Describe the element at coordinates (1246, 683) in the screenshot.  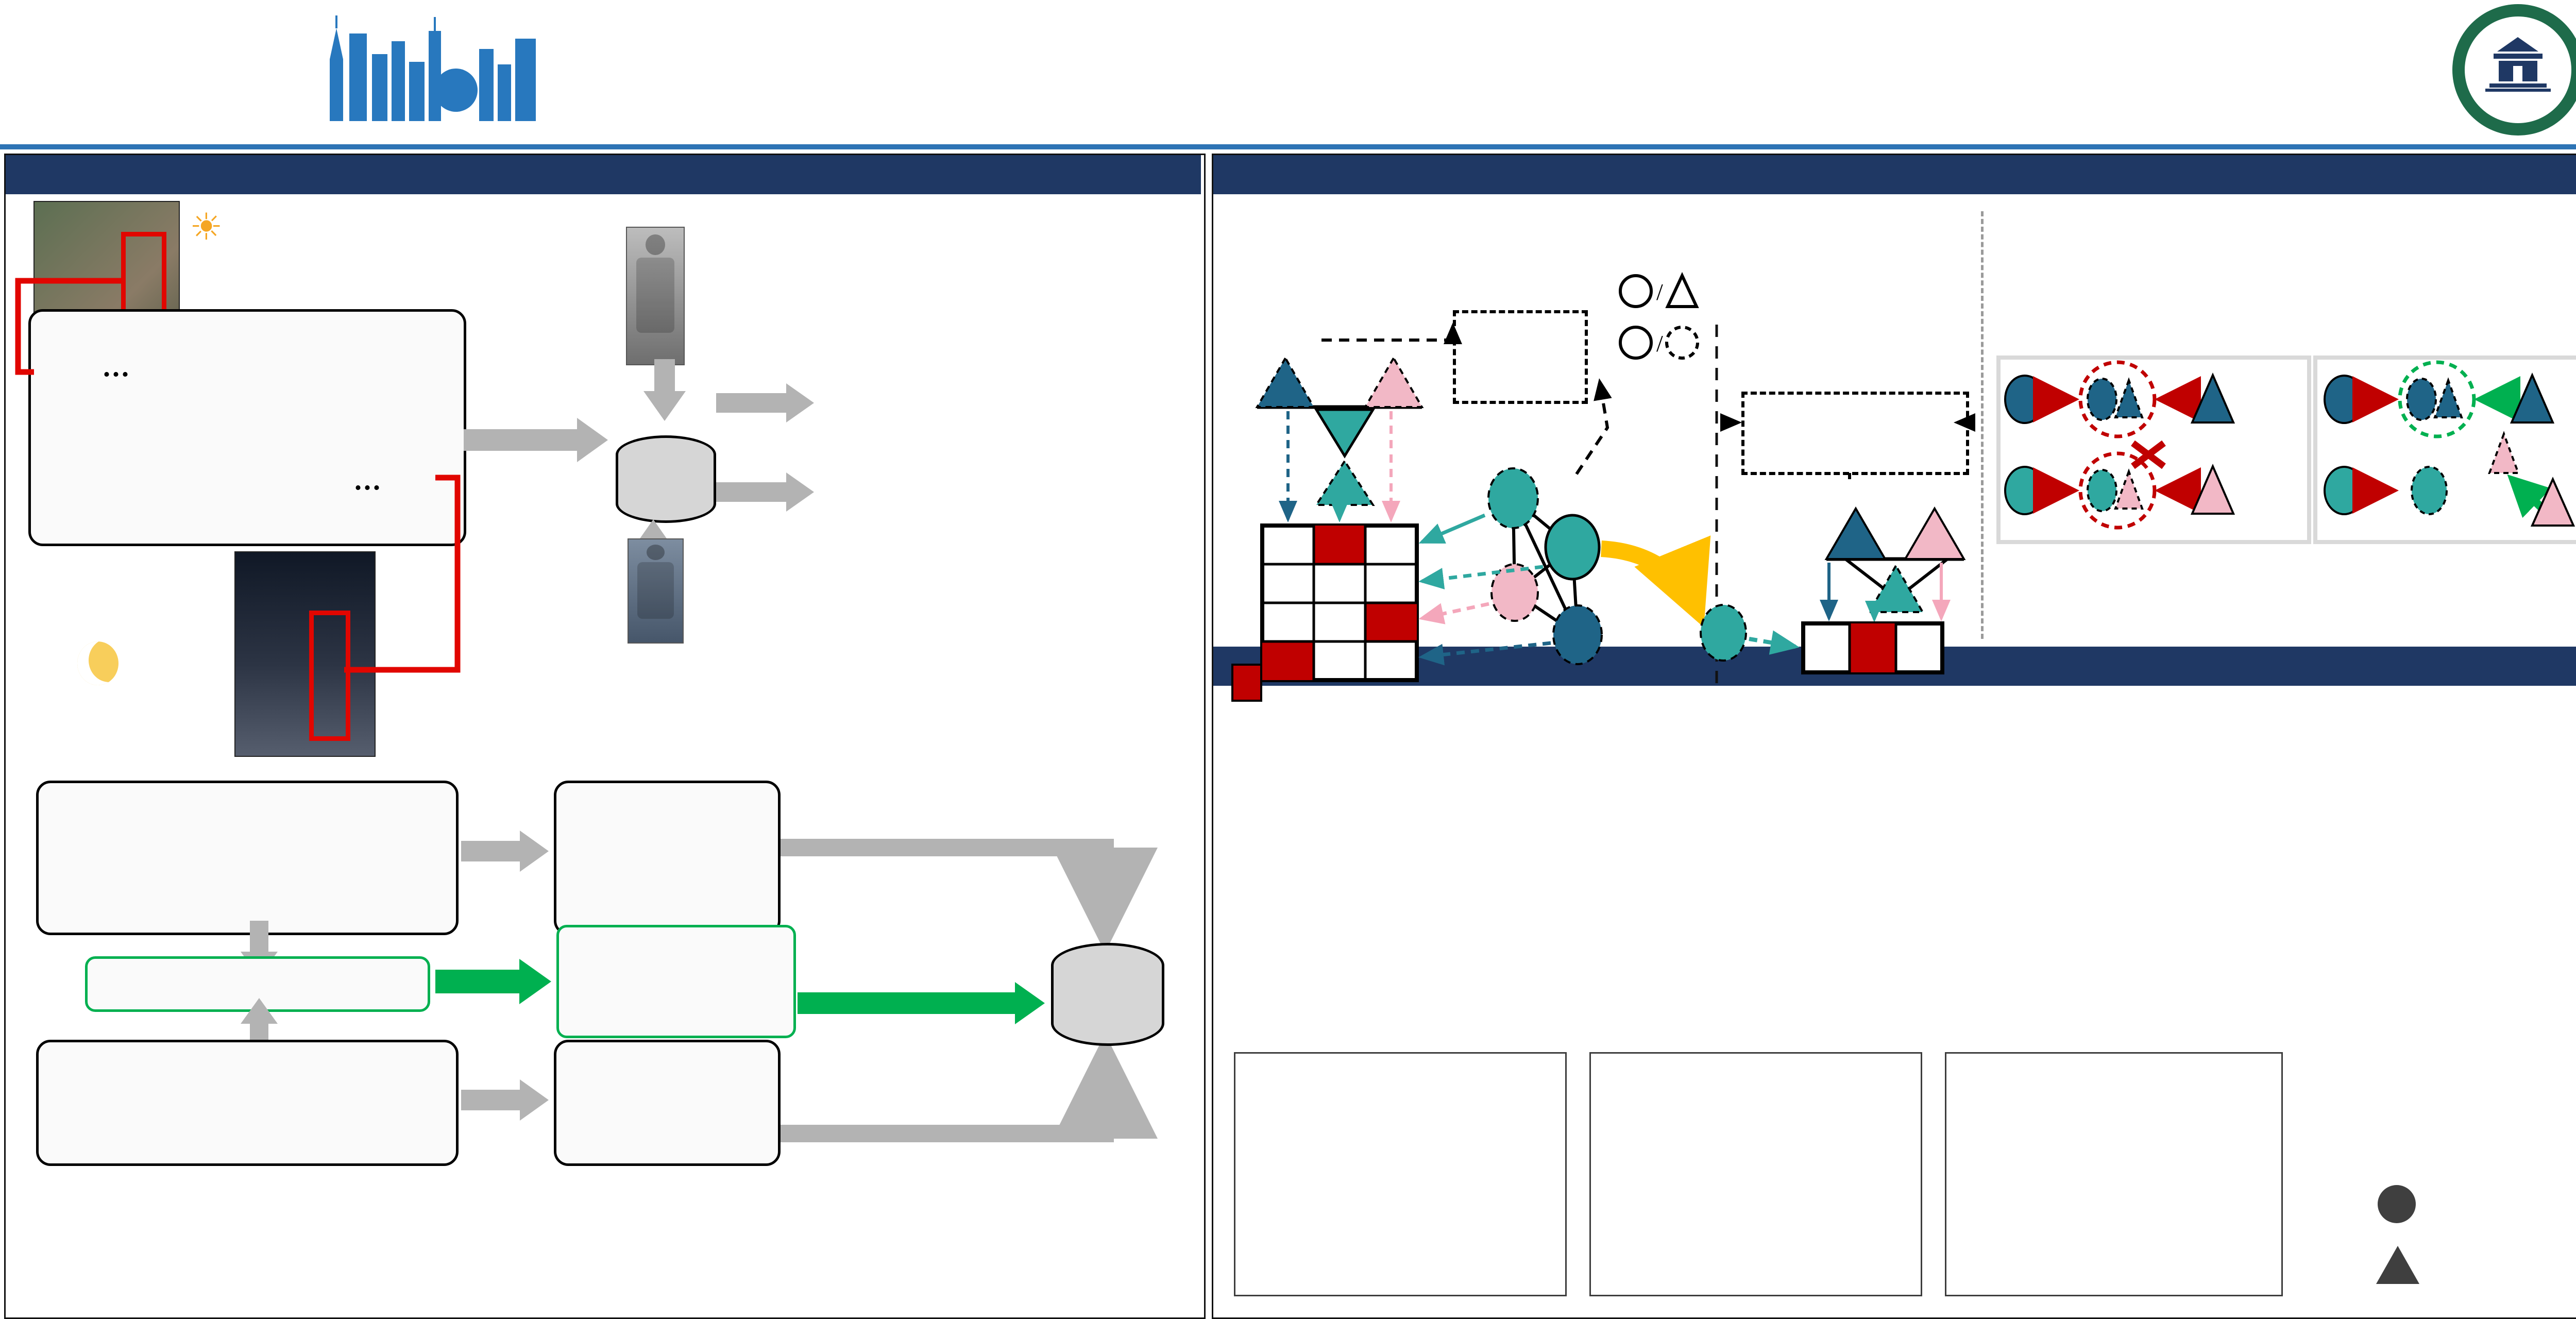
I see `optimal-legend-swatch` at that location.